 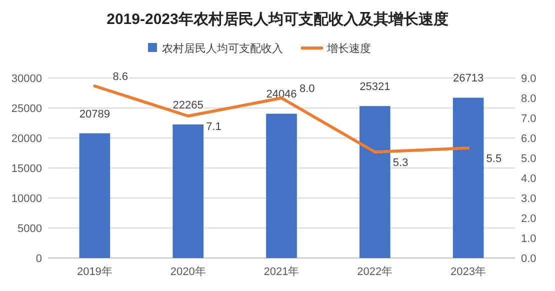 What do you see at coordinates (120, 77) in the screenshot?
I see `data-label: 8.6` at bounding box center [120, 77].